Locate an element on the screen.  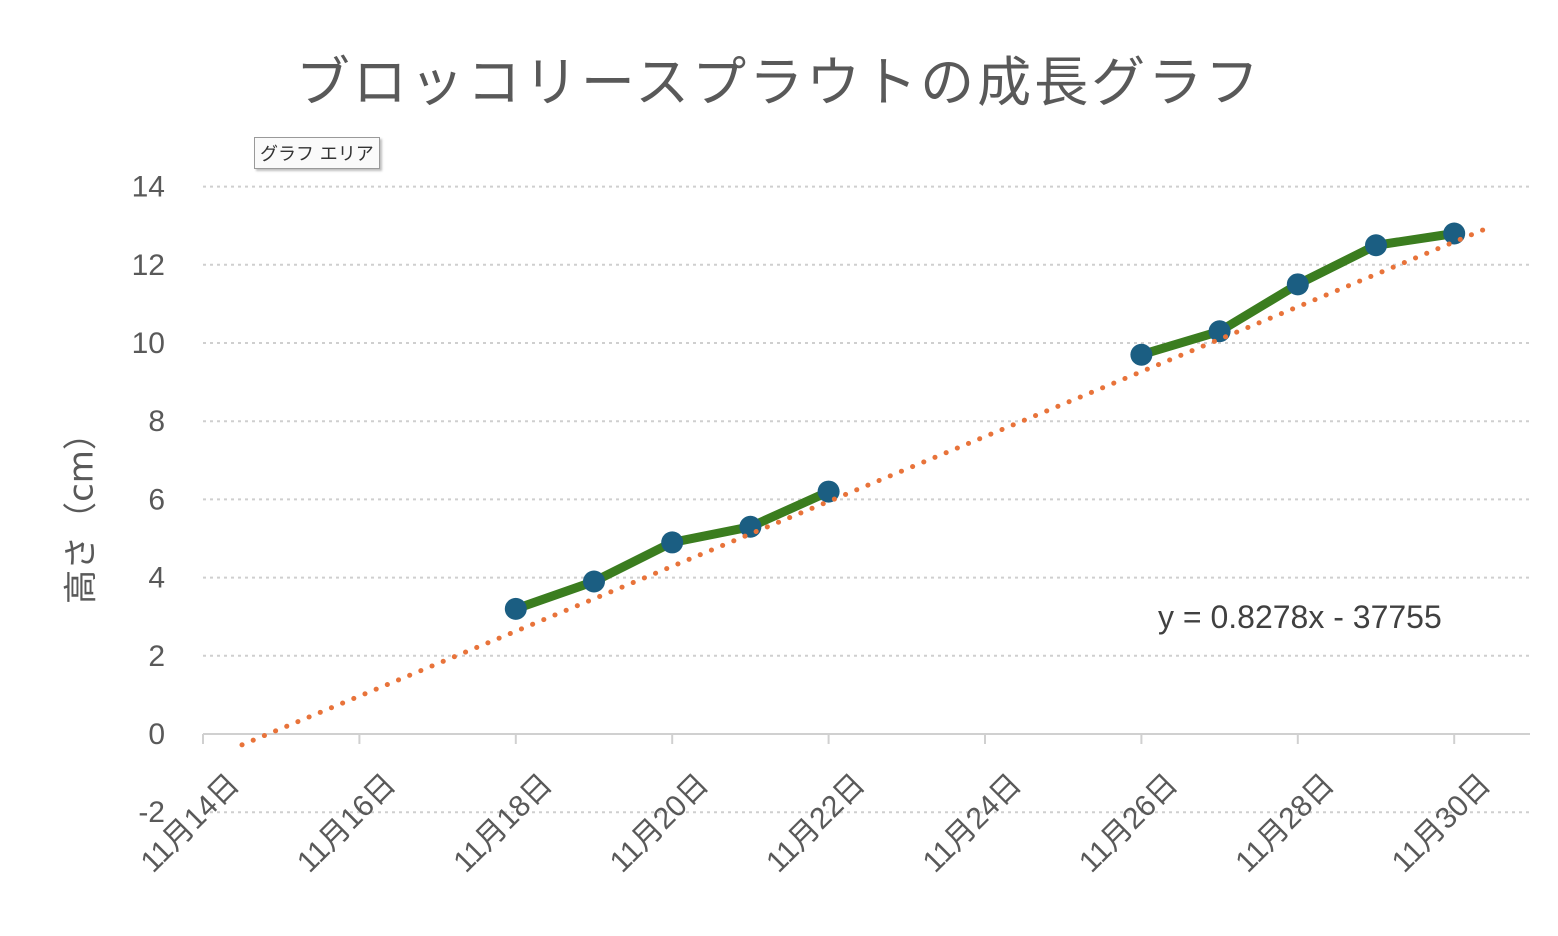
y-tick-label: 10 is located at coordinates (148, 343).